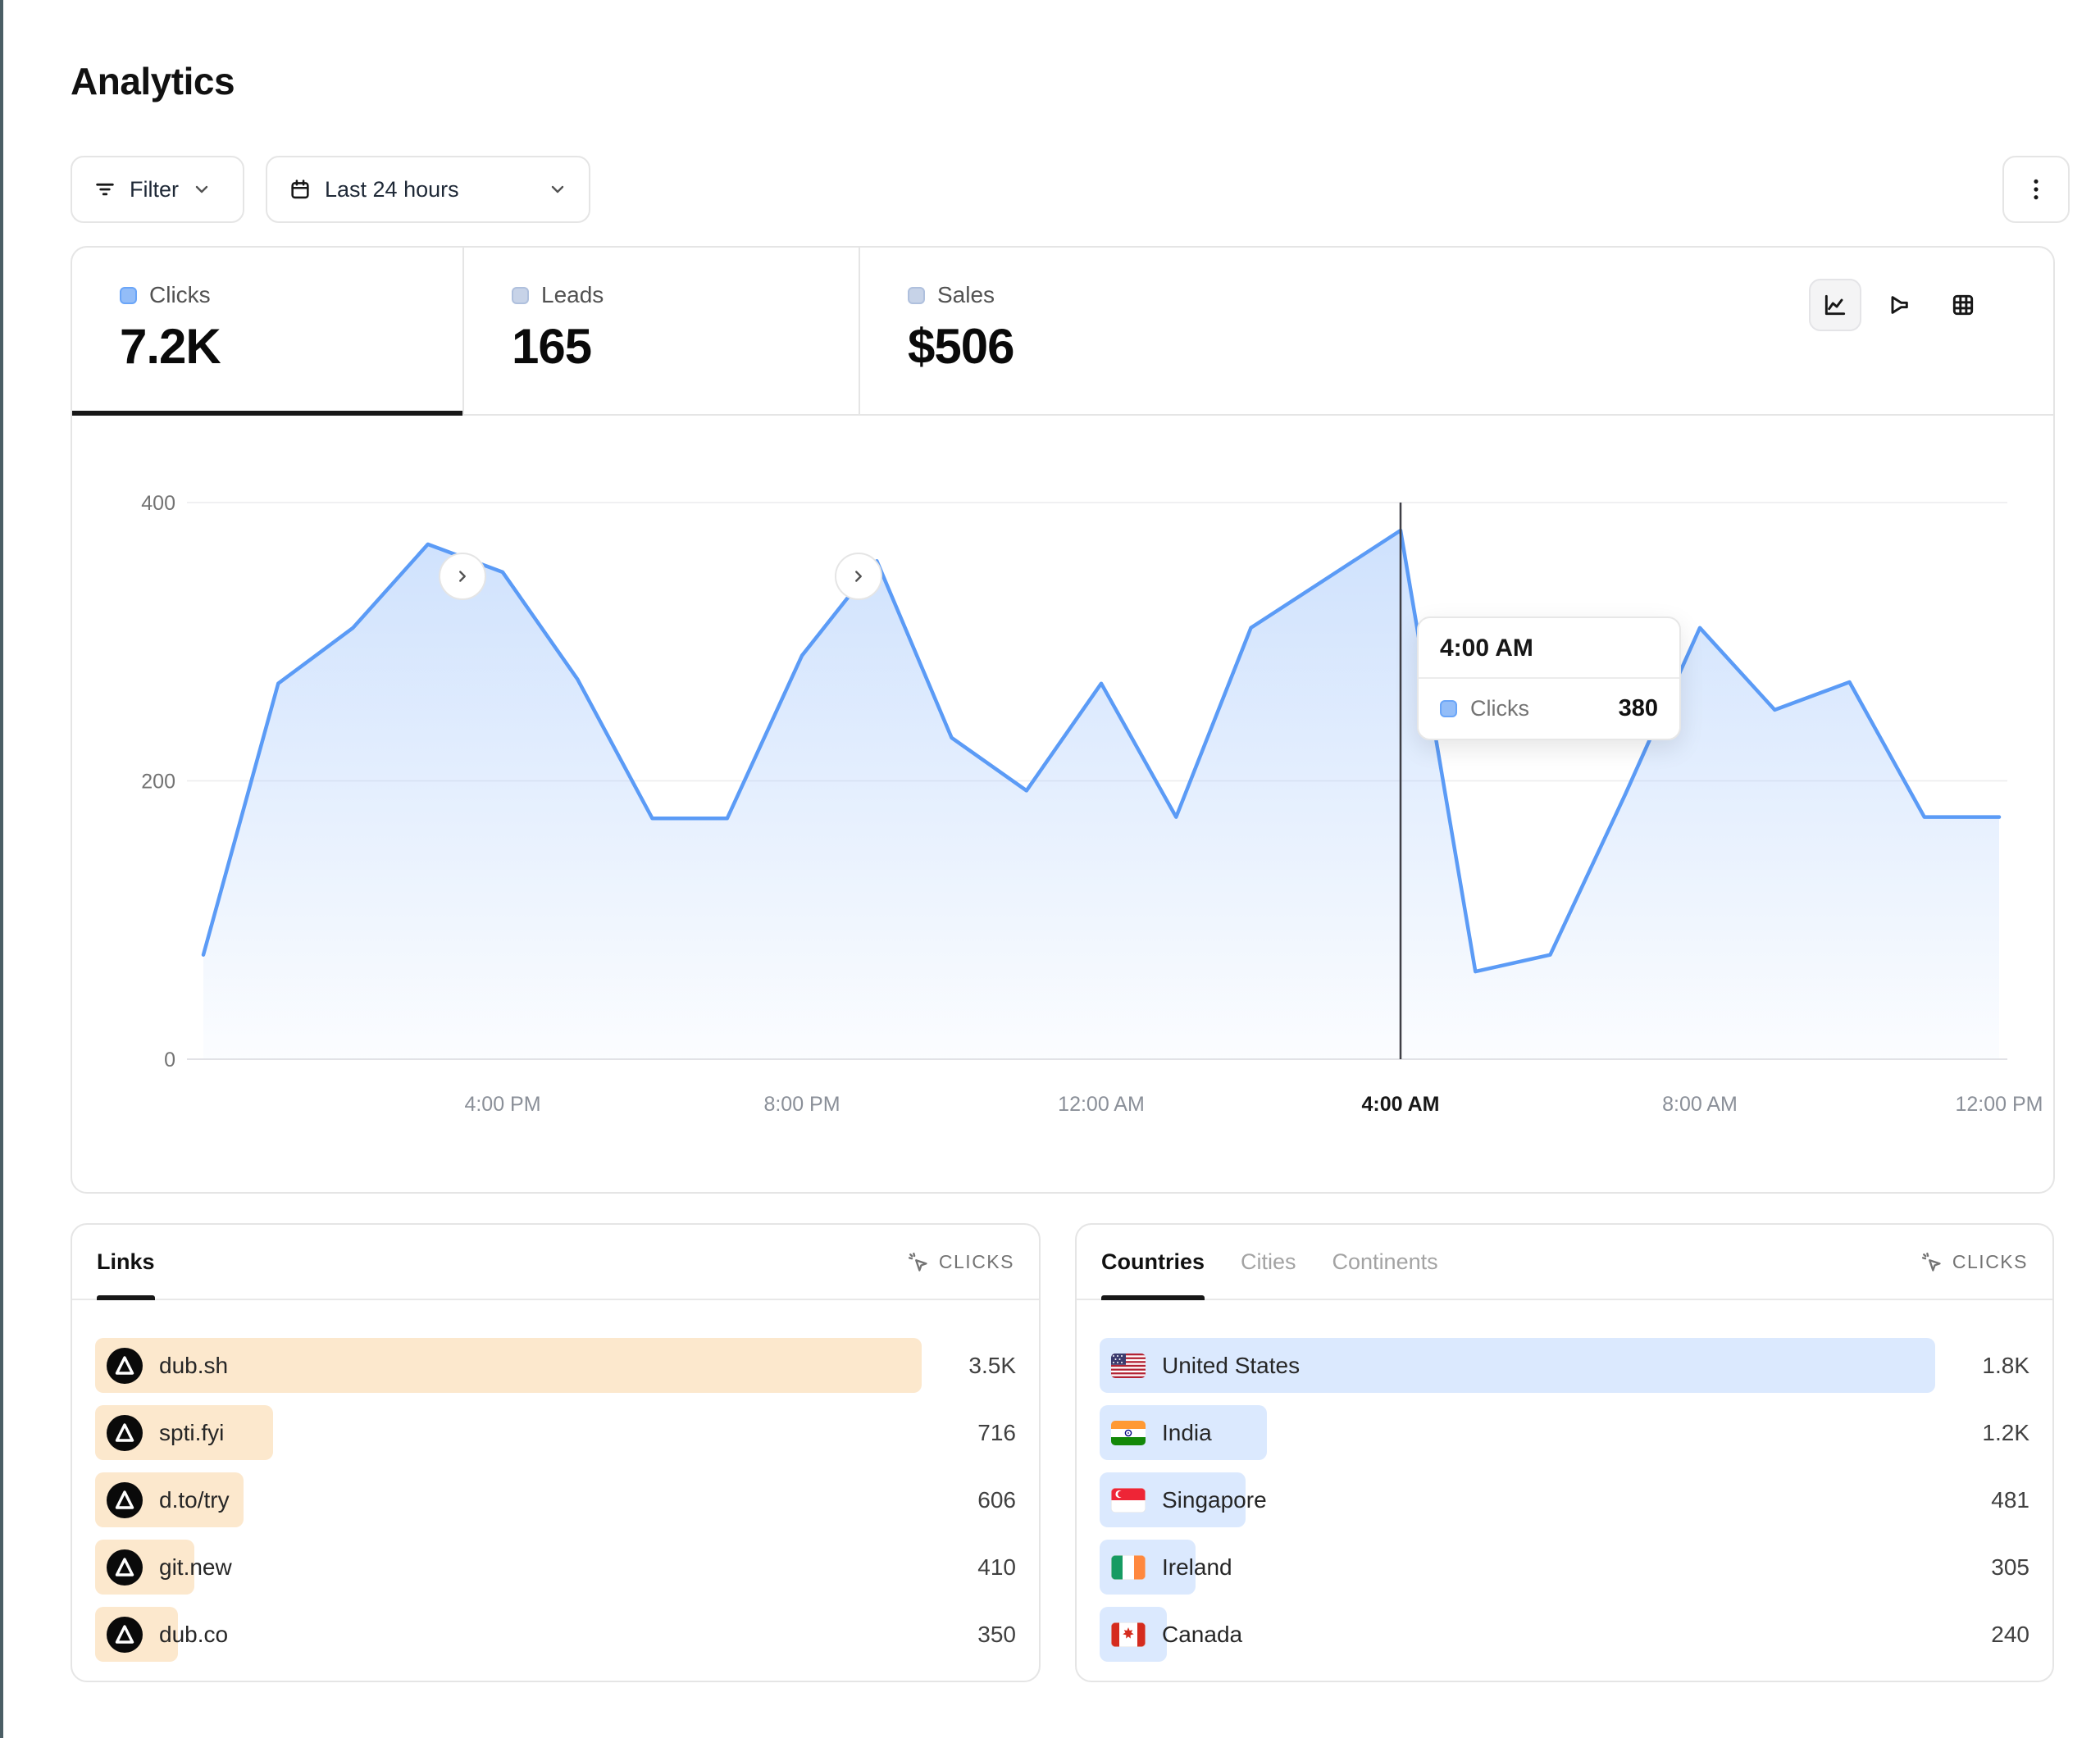 This screenshot has width=2100, height=1738. What do you see at coordinates (126, 1297) in the screenshot?
I see `active-tab-indicator` at bounding box center [126, 1297].